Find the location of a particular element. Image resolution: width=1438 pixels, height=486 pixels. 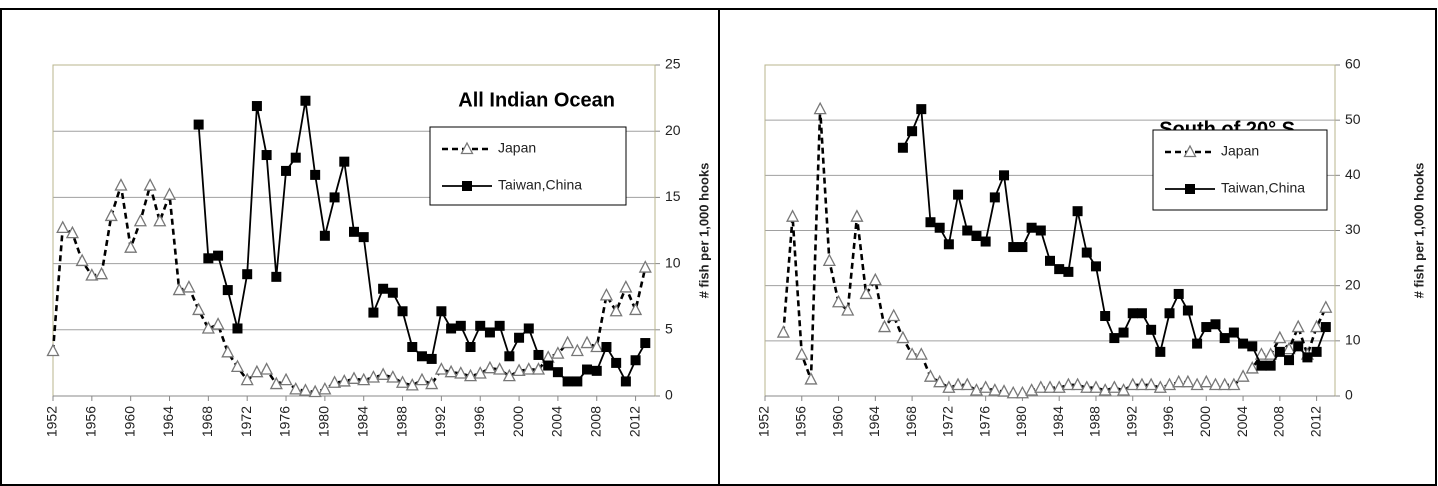

x-tick-label: 1984 is located at coordinates (1058, 421).